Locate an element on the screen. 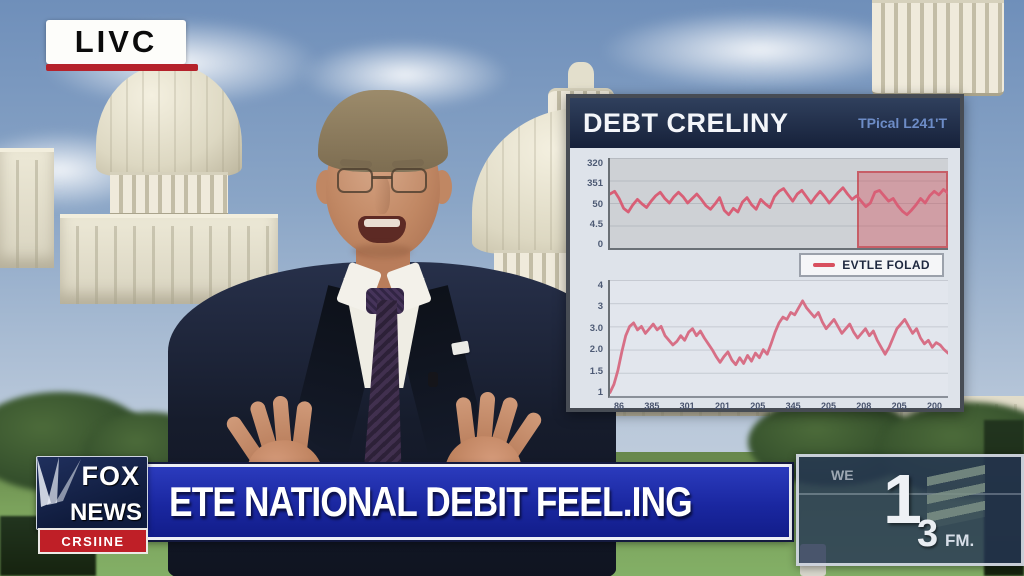 The image size is (1024, 576). cloud is located at coordinates (760, 50).